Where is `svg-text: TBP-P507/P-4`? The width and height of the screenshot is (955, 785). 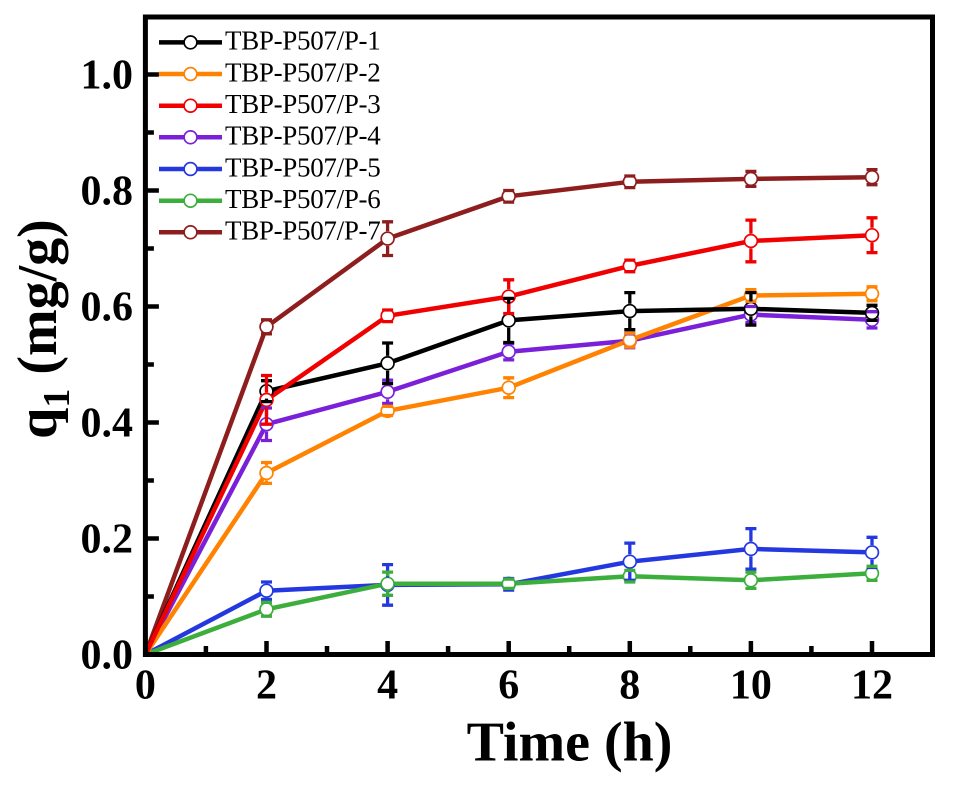 svg-text: TBP-P507/P-4 is located at coordinates (303, 136).